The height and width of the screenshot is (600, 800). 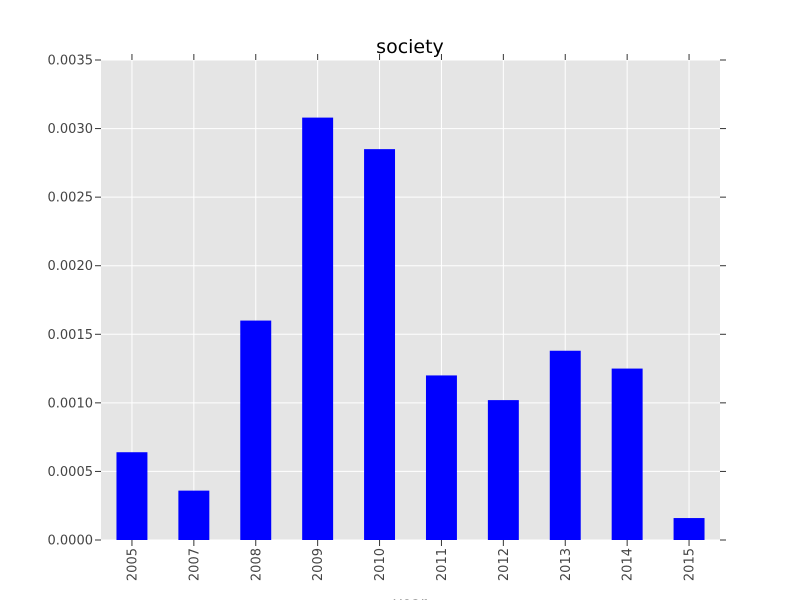 I want to click on x-tick-label: 2013, so click(x=566, y=564).